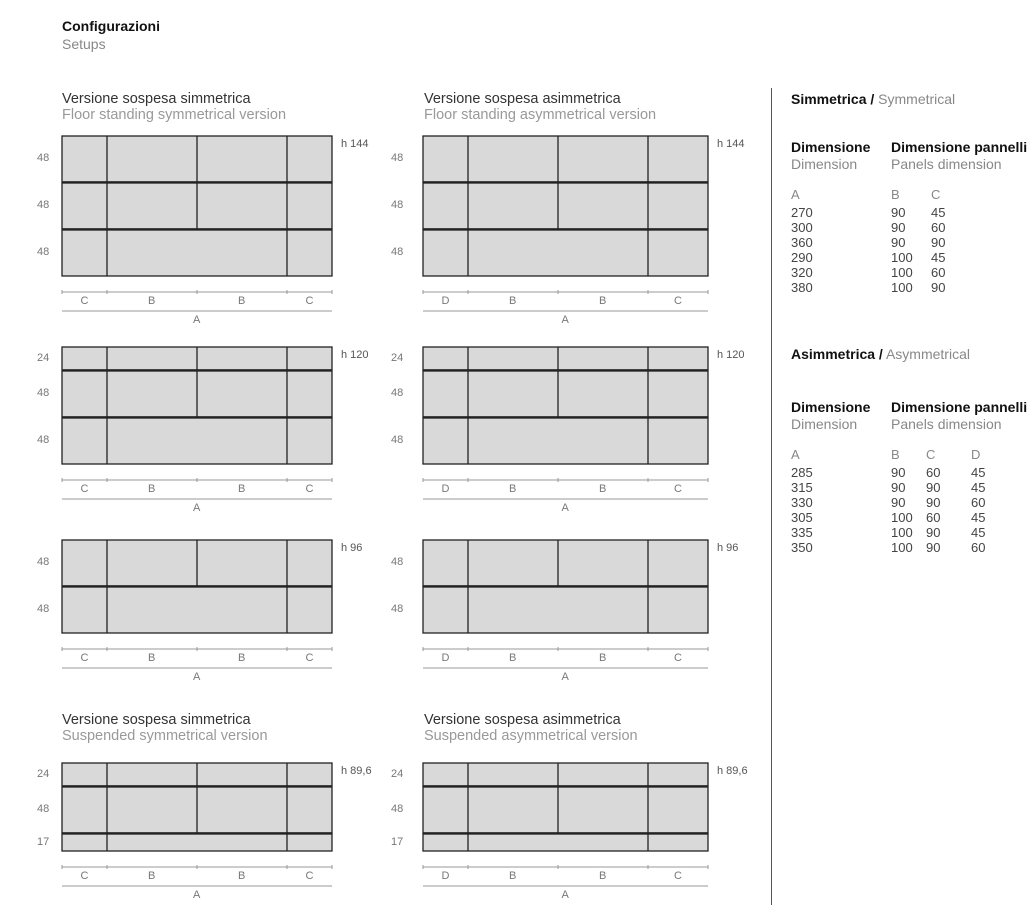 The width and height of the screenshot is (1034, 921). Describe the element at coordinates (802, 287) in the screenshot. I see `table-cell: 380` at that location.